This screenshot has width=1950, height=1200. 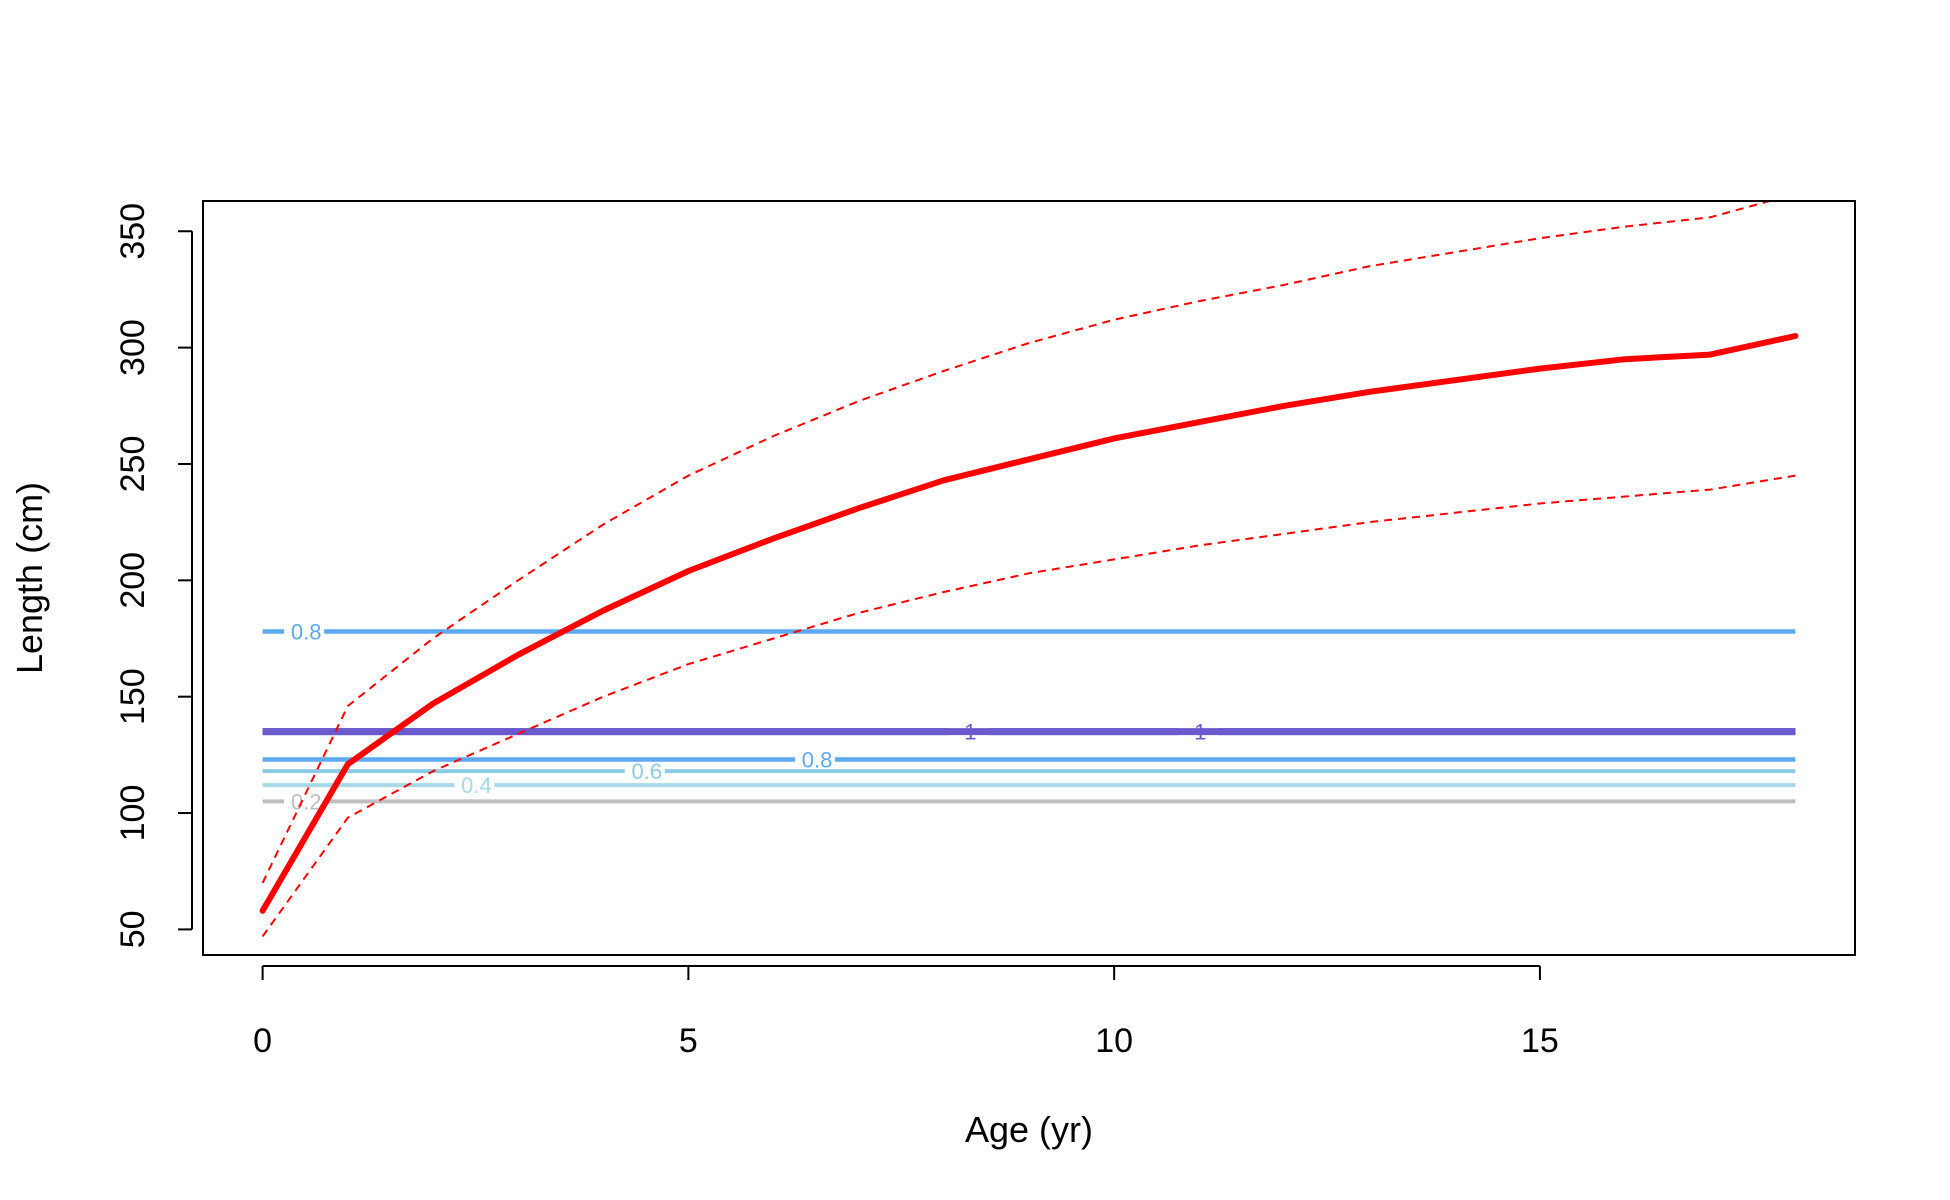 I want to click on y-tick-label: 150, so click(x=133, y=696).